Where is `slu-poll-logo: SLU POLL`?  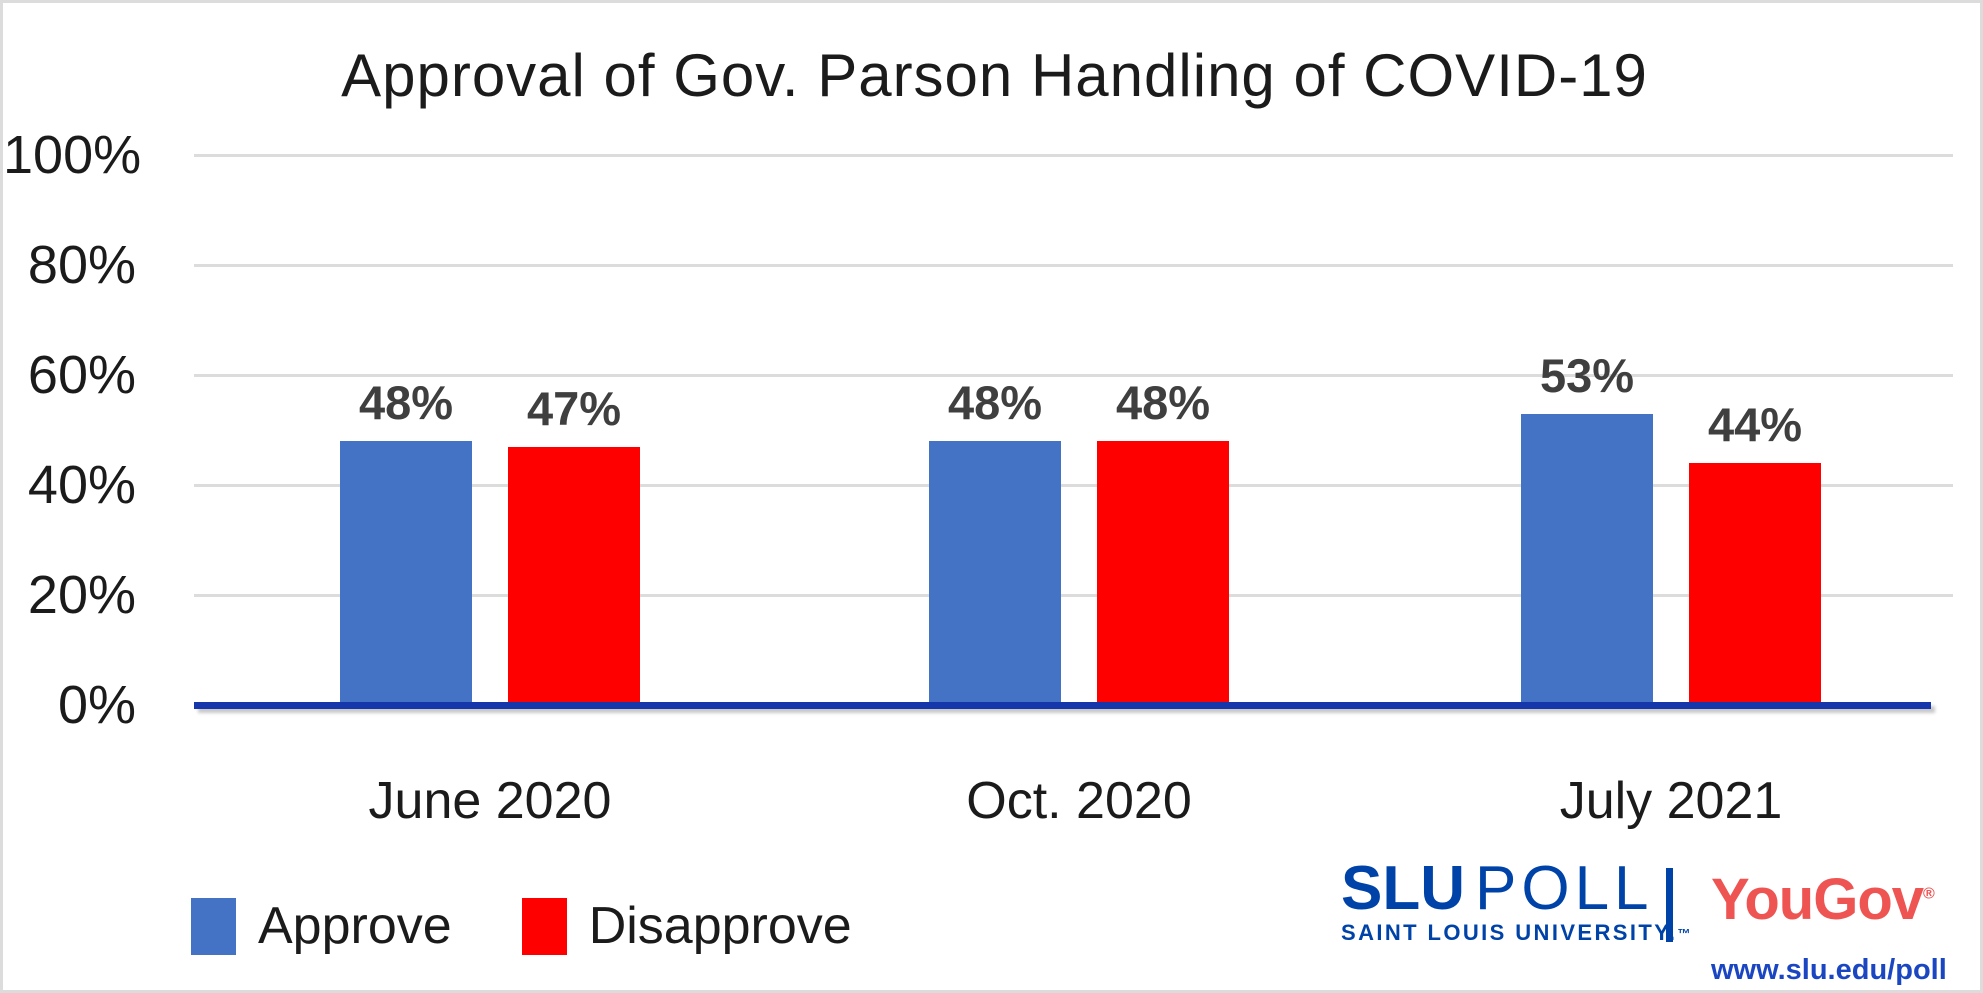 slu-poll-logo: SLU POLL is located at coordinates (1497, 889).